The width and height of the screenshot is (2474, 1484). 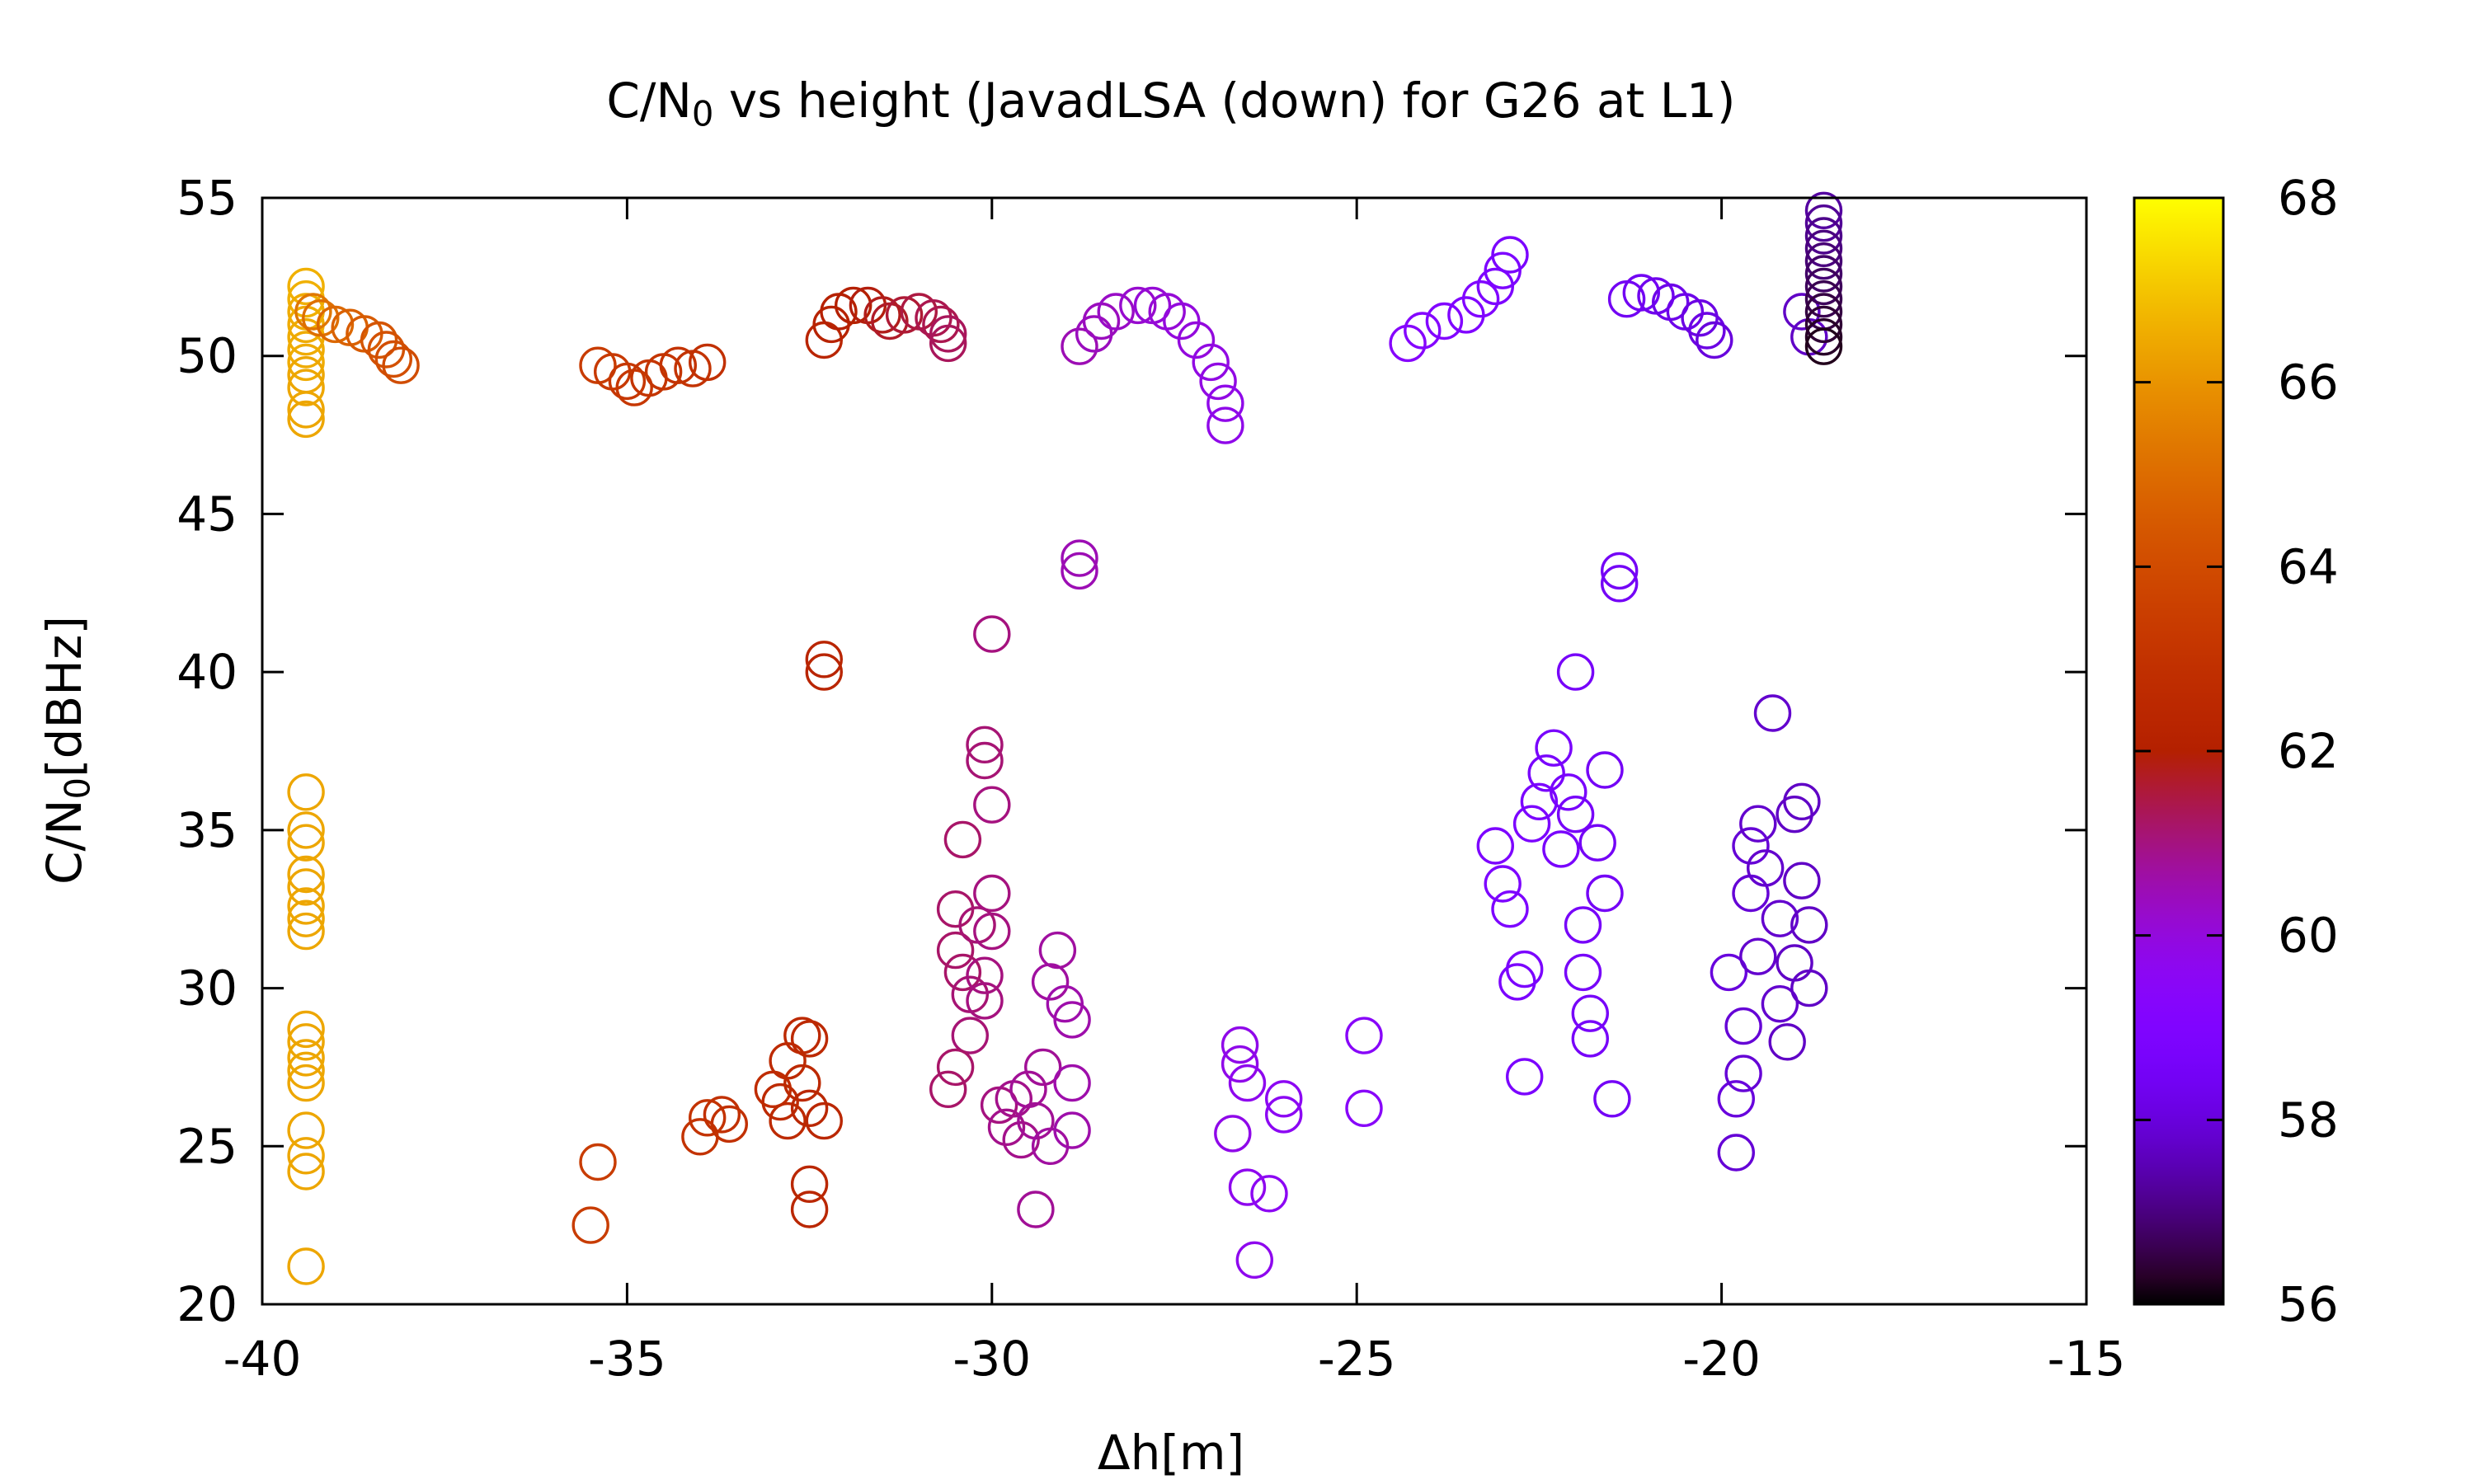 I want to click on y-tick-label: 55, so click(x=207, y=198).